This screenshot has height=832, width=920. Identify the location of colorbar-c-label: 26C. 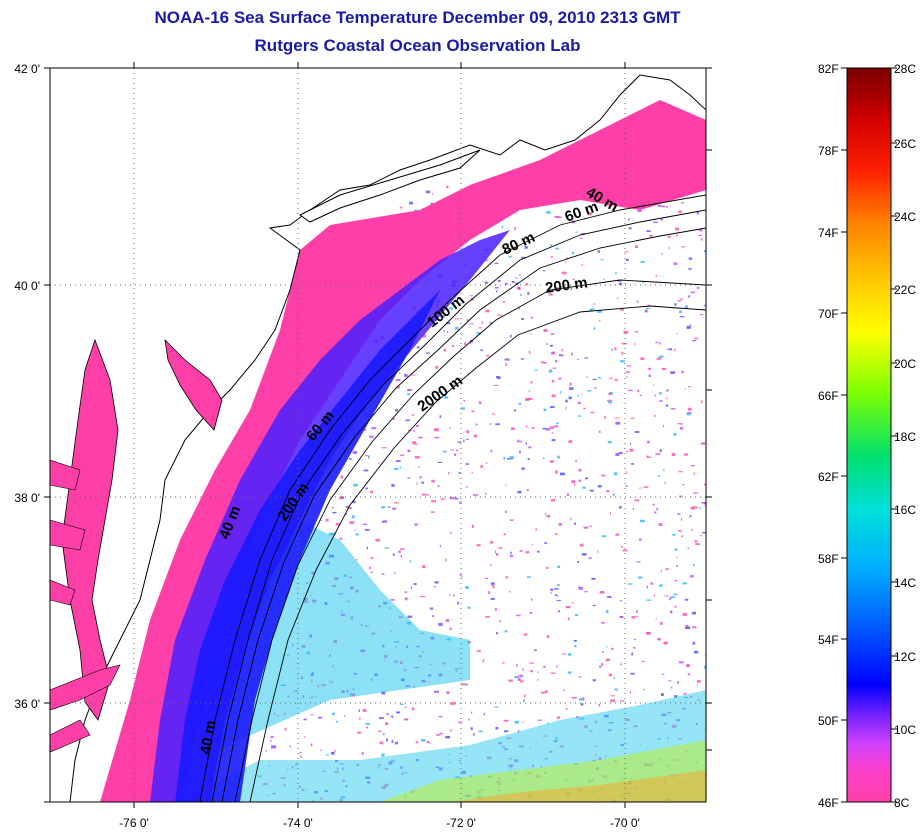
(905, 144).